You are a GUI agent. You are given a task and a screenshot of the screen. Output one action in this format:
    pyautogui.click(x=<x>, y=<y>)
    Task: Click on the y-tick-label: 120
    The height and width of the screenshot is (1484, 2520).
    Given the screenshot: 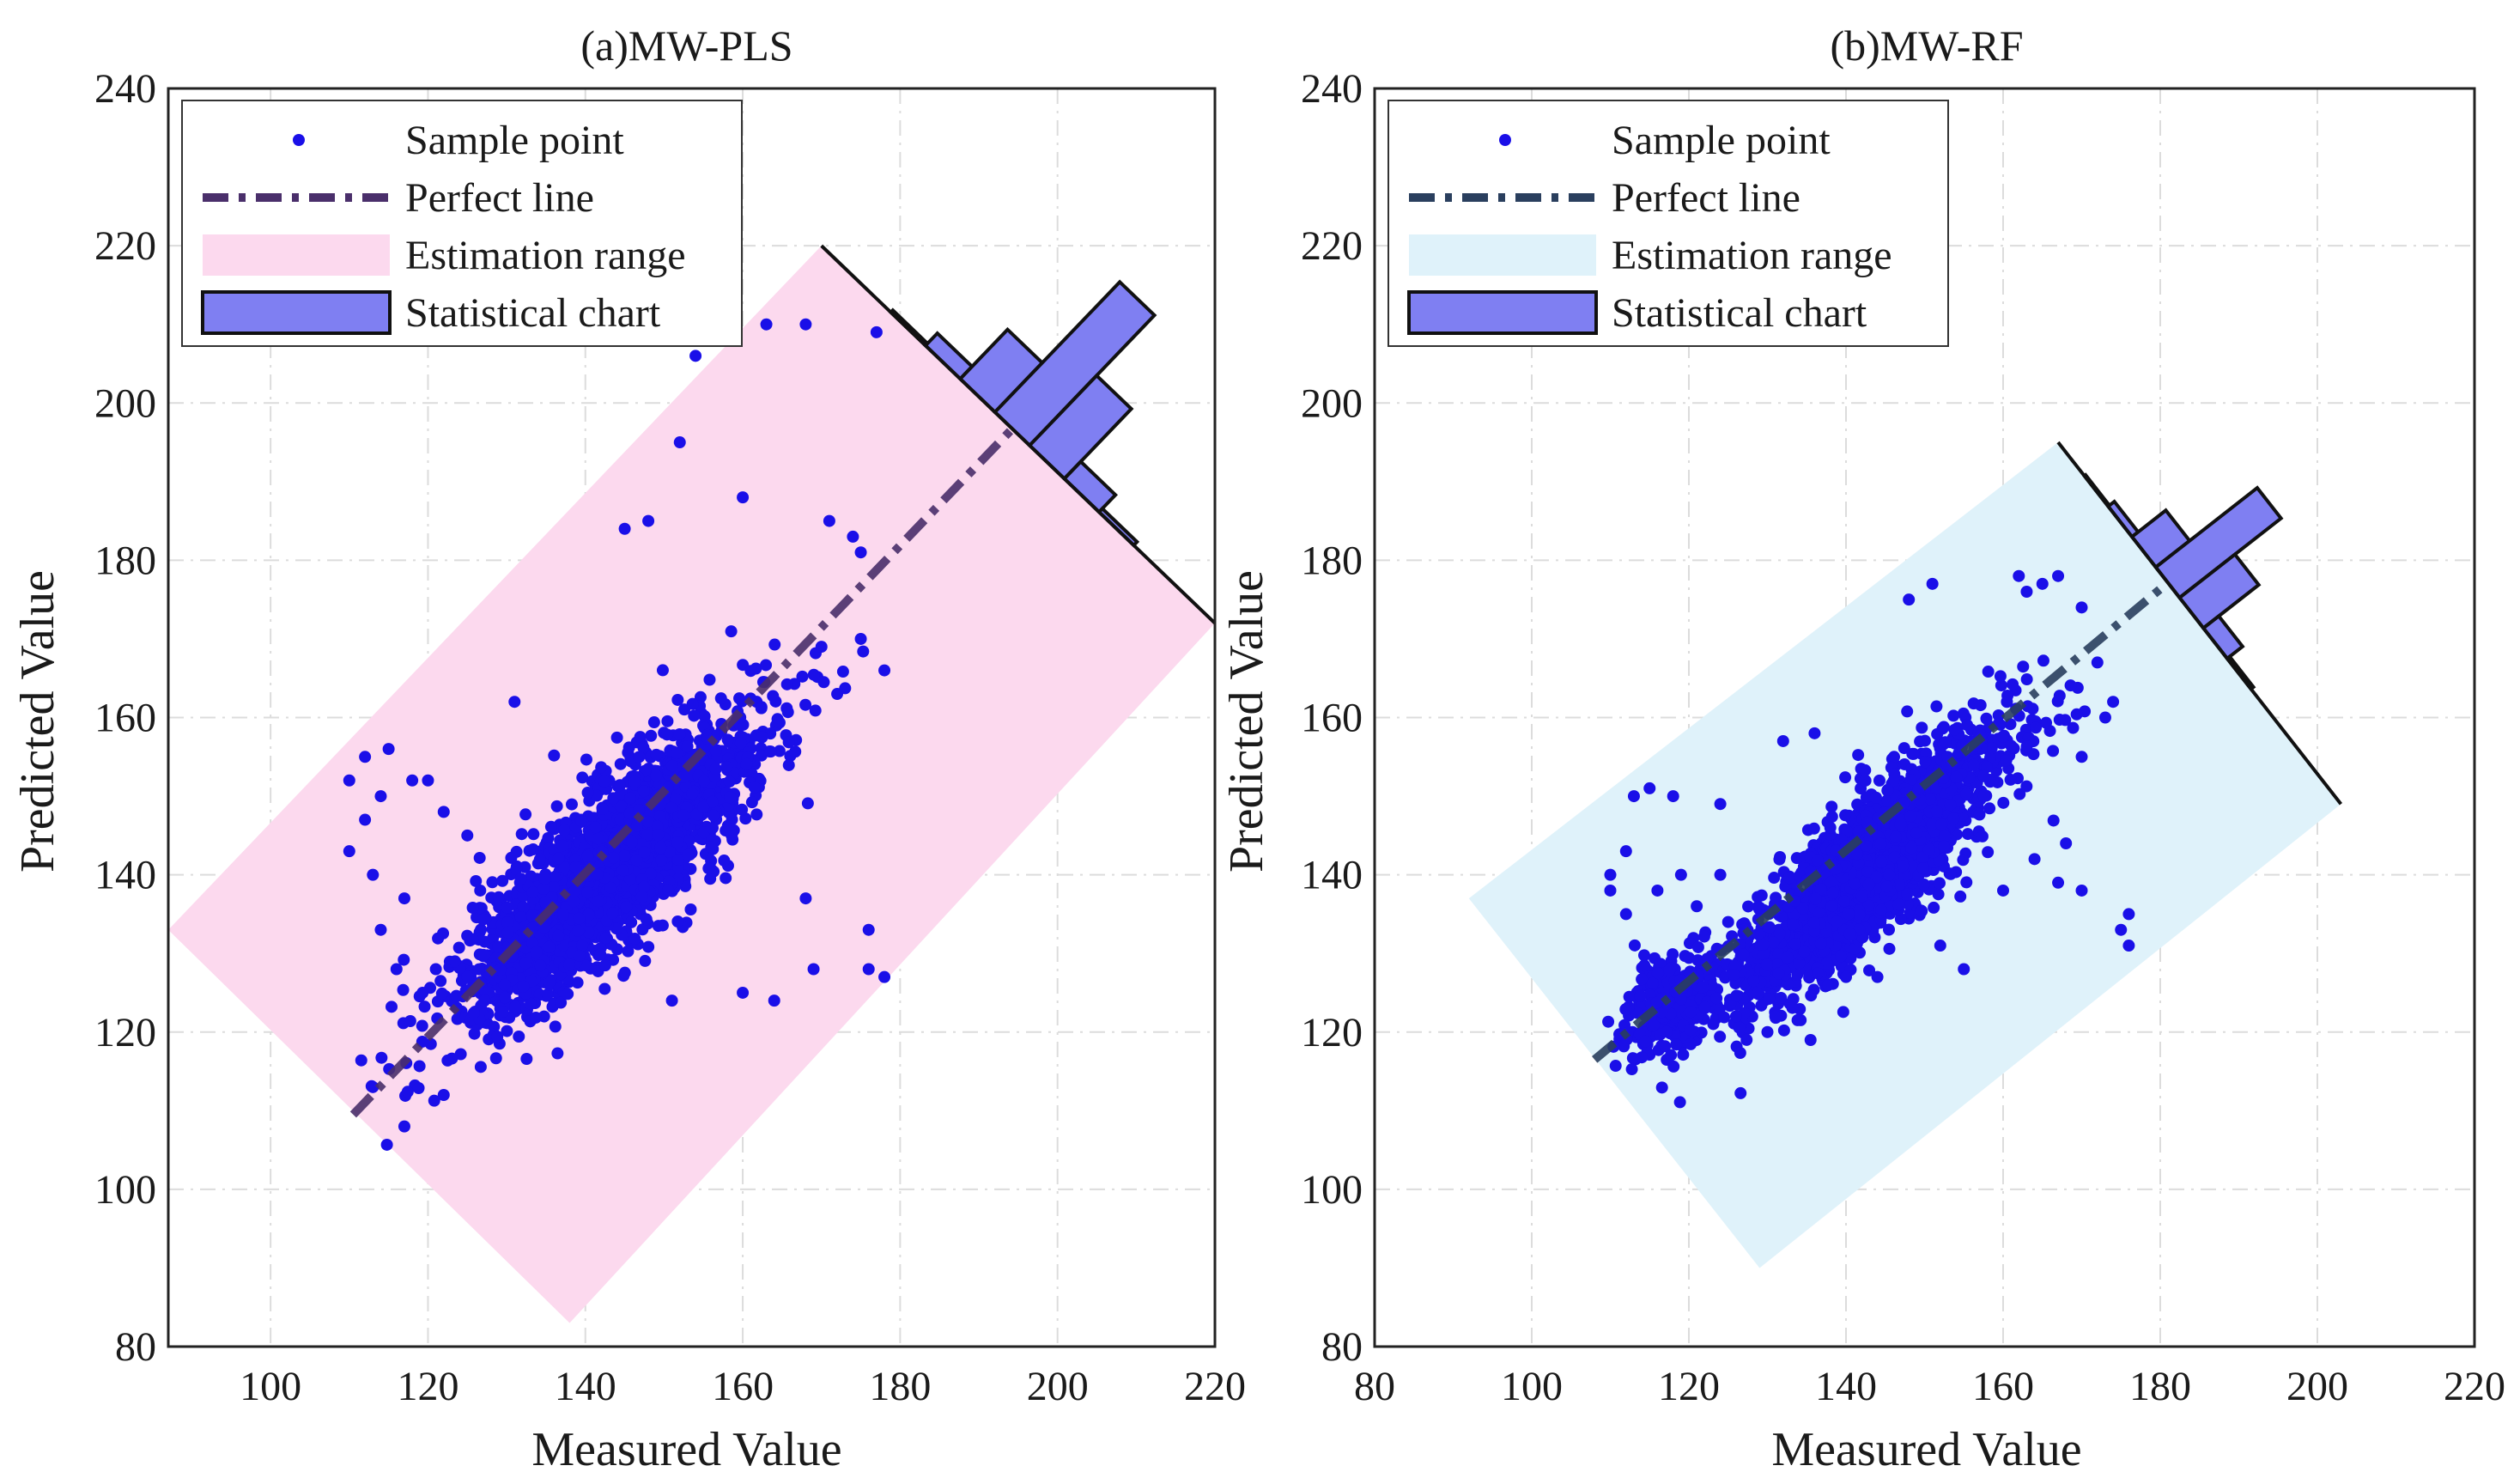 What is the action you would take?
    pyautogui.click(x=125, y=1032)
    